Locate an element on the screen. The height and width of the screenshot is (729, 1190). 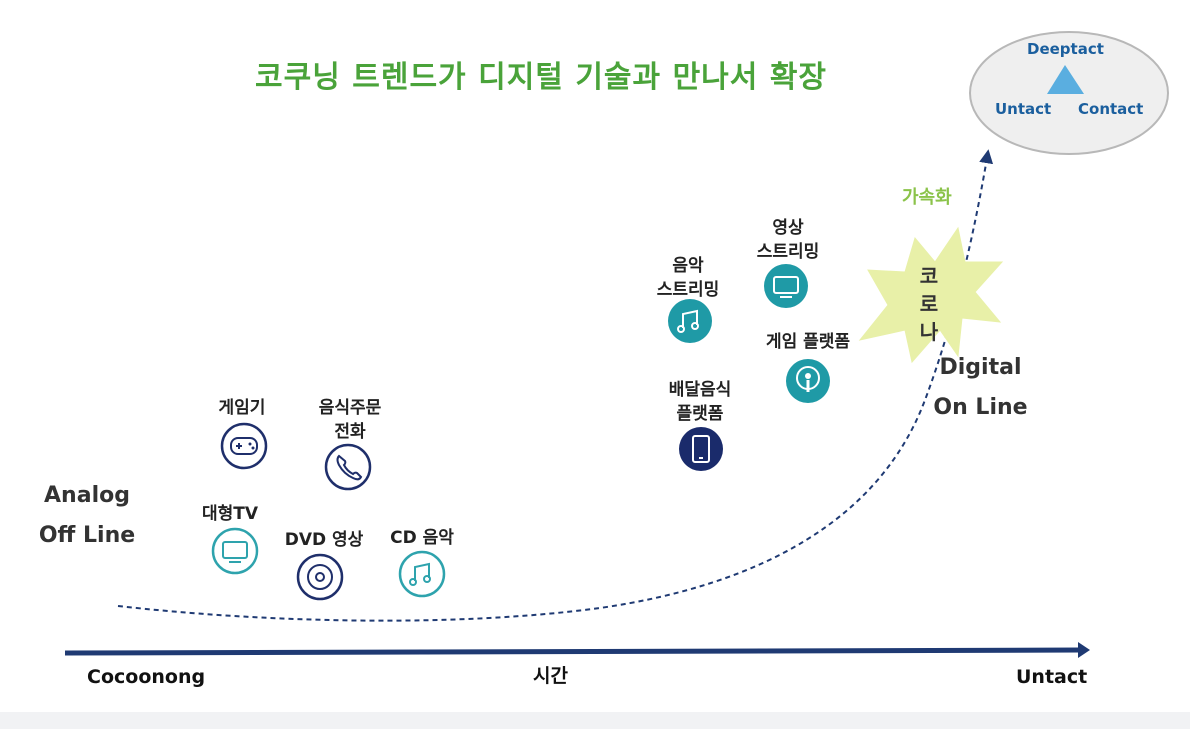
axis-end-label: Untact is located at coordinates (1052, 677).